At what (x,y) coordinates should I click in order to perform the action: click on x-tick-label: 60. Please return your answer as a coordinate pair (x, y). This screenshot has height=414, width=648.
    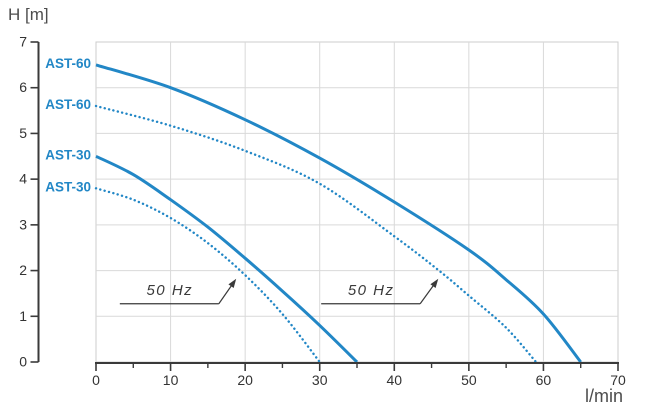
    Looking at the image, I should click on (544, 380).